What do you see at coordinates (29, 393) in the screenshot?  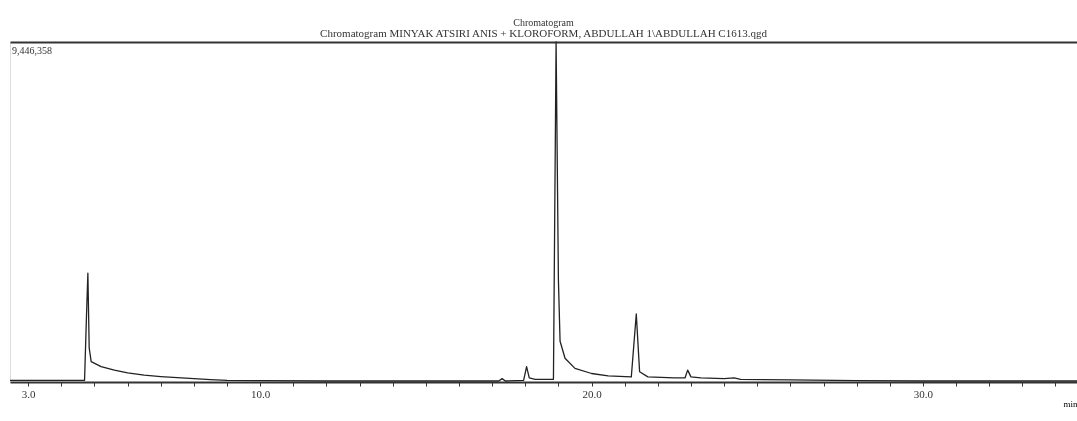 I see `x-tick-label: 3.0` at bounding box center [29, 393].